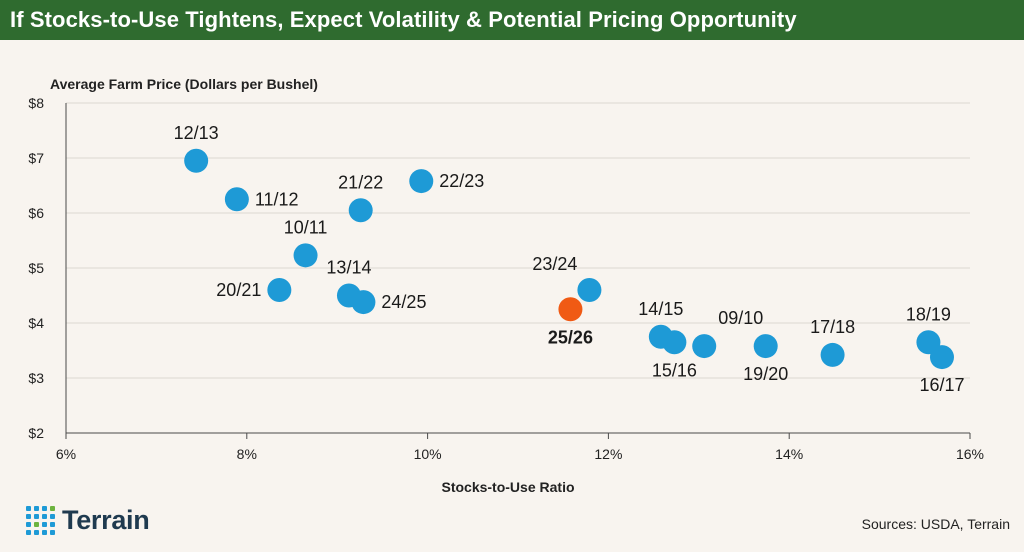  Describe the element at coordinates (941, 385) in the screenshot. I see `data-label: 16/17` at that location.